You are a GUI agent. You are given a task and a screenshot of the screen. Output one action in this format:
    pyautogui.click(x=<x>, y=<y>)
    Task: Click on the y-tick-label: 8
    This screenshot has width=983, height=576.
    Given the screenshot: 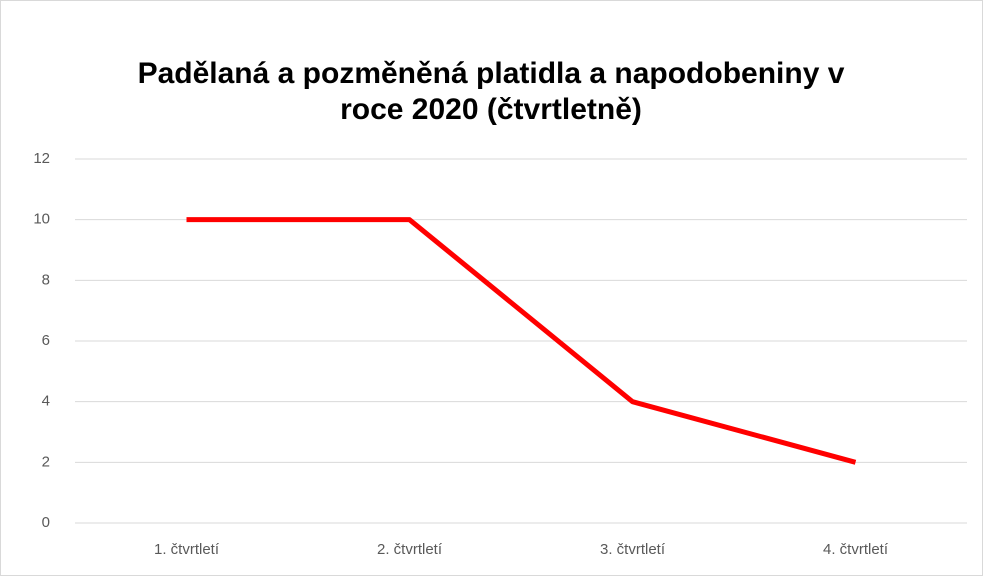 What is the action you would take?
    pyautogui.click(x=46, y=279)
    